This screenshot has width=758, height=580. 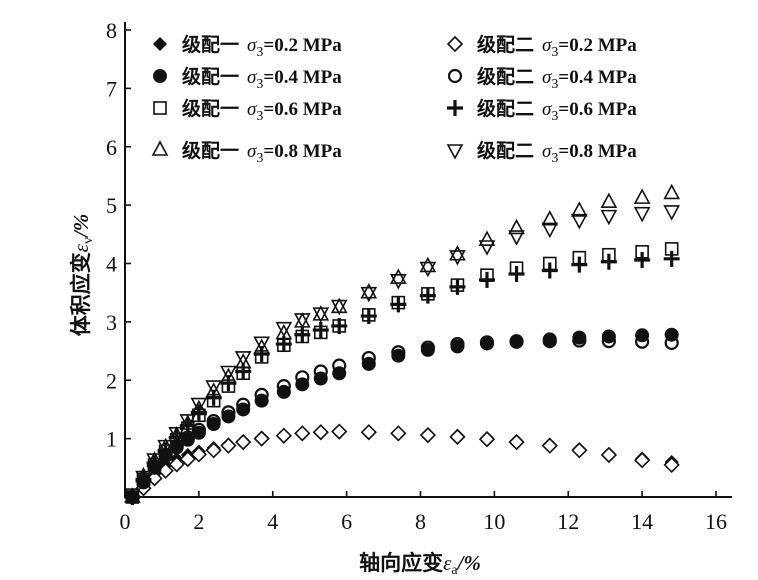 What do you see at coordinates (262, 110) in the screenshot?
I see `legend-label: 级配一 σ3=0.6 MPa` at bounding box center [262, 110].